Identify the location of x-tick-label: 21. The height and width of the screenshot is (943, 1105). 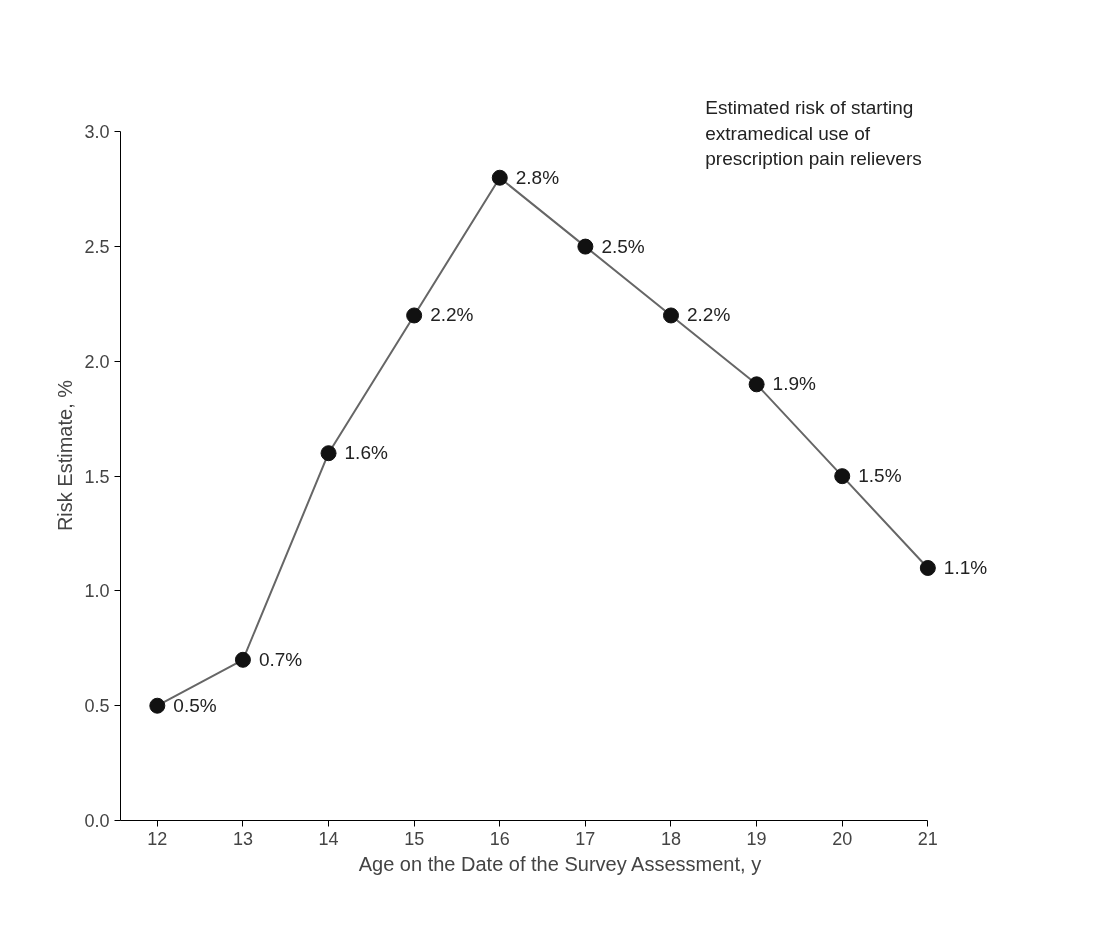
(927, 838).